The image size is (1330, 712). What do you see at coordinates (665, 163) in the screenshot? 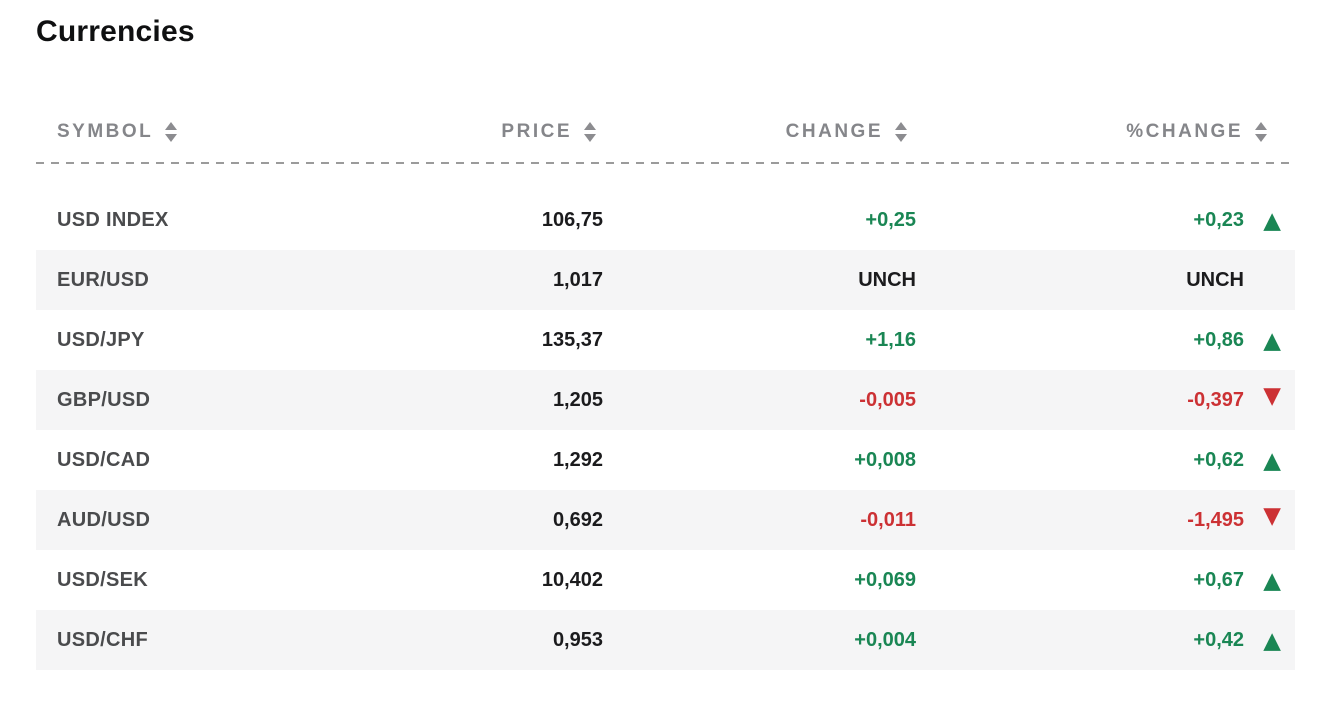
I see `header-divider` at bounding box center [665, 163].